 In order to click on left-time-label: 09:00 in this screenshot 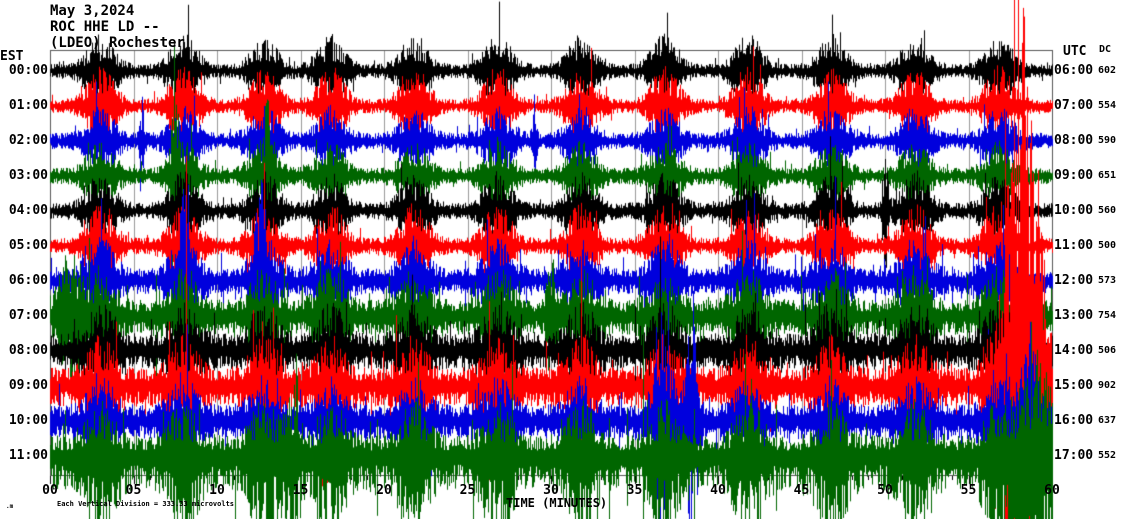, I will do `click(28, 385)`.